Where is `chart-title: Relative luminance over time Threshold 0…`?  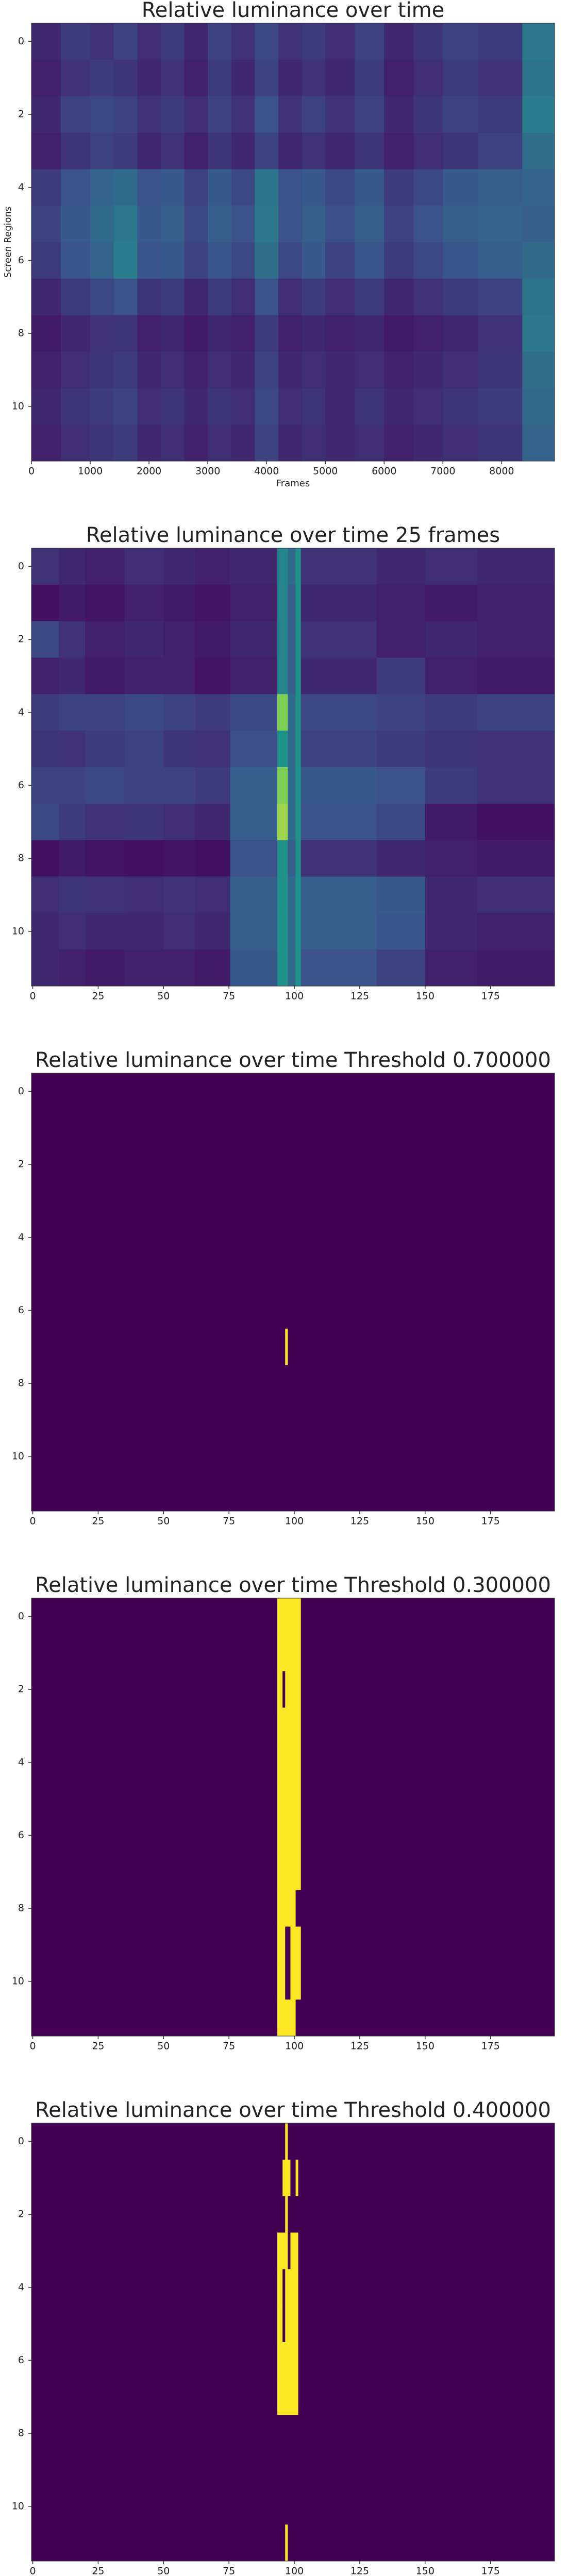 chart-title: Relative luminance over time Threshold 0… is located at coordinates (293, 1060).